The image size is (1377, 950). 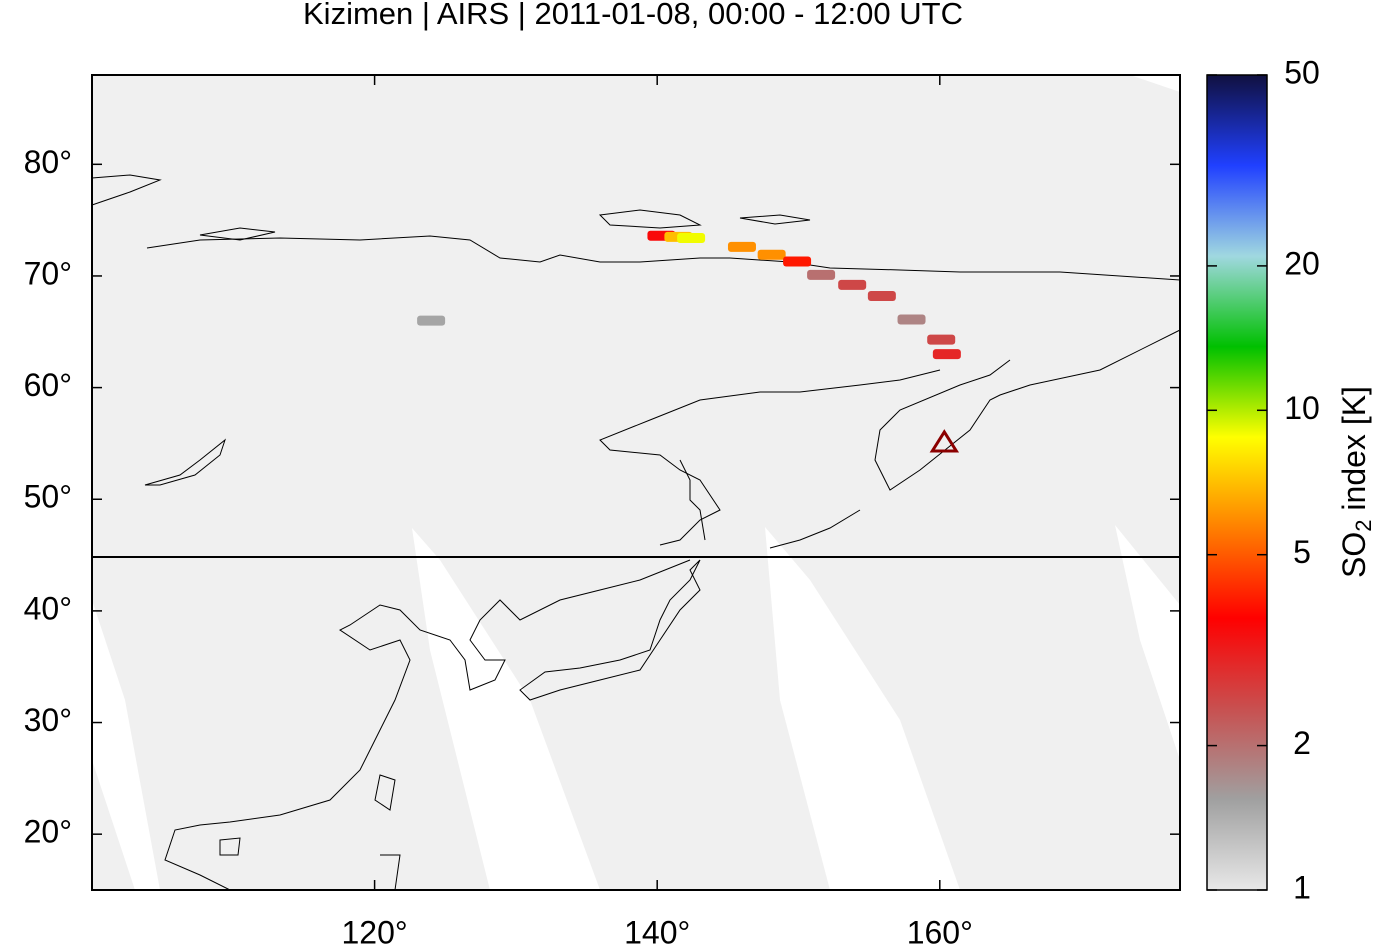 What do you see at coordinates (48, 608) in the screenshot?
I see `y-tick-label: 40°` at bounding box center [48, 608].